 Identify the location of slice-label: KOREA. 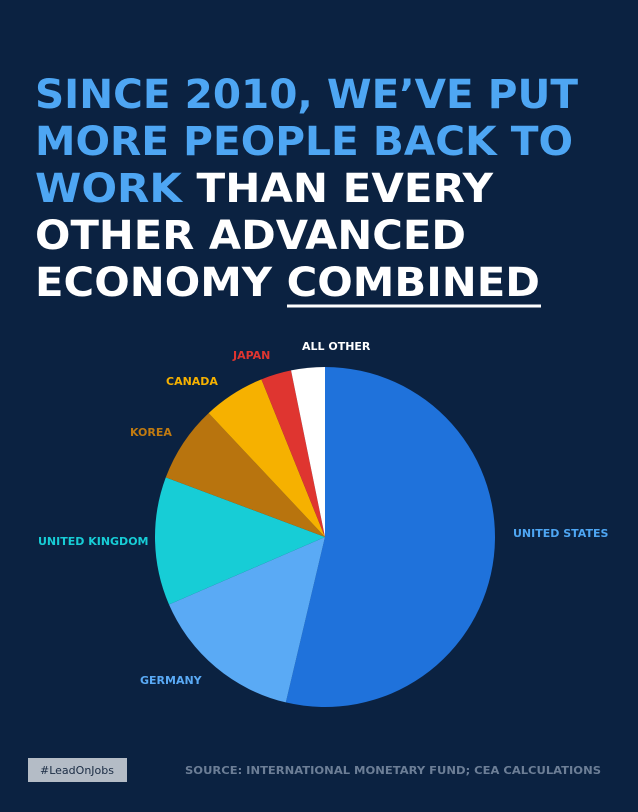
(151, 432).